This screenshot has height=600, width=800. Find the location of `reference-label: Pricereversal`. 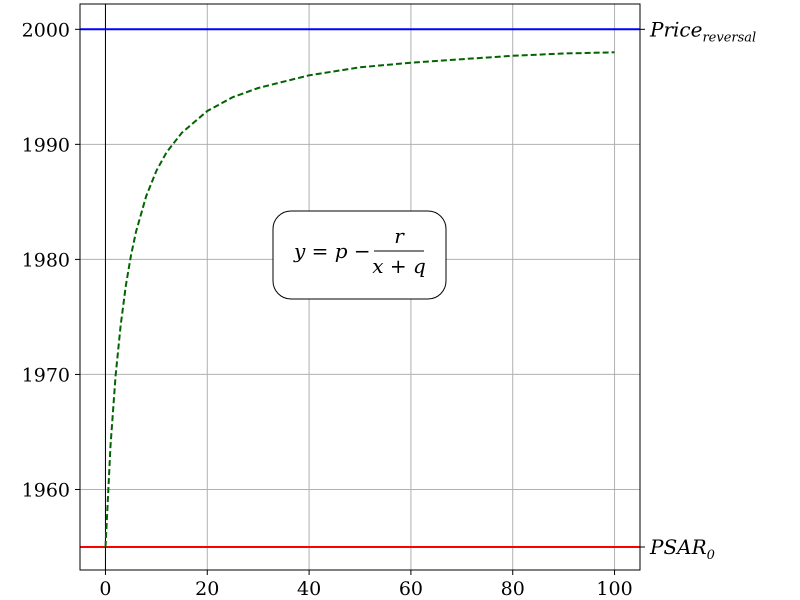

reference-label: Pricereversal is located at coordinates (702, 31).